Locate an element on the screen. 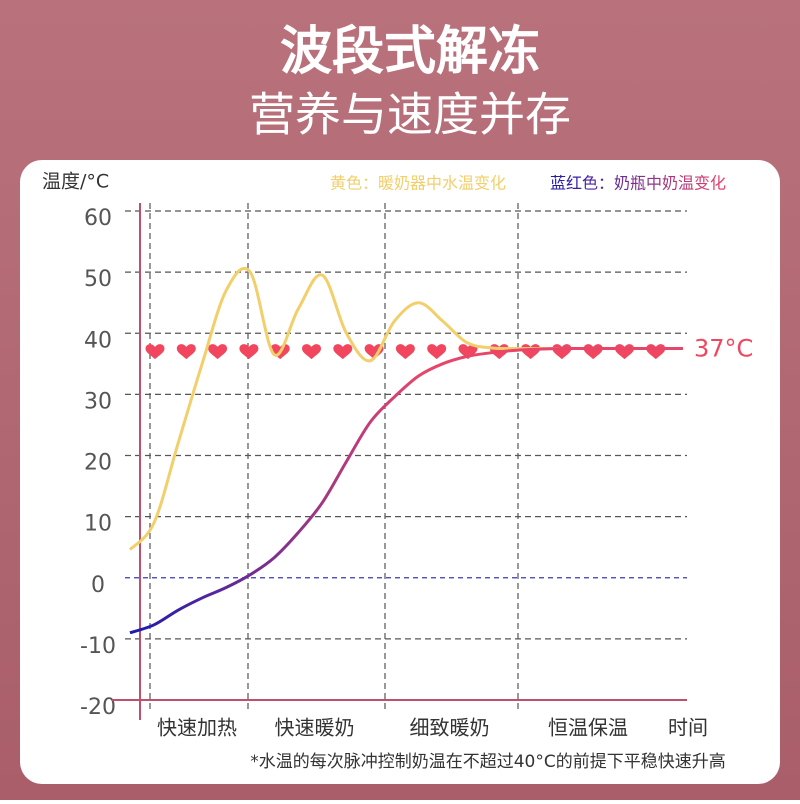 This screenshot has width=800, height=804. x-tick-label: 恒温保温 is located at coordinates (588, 728).